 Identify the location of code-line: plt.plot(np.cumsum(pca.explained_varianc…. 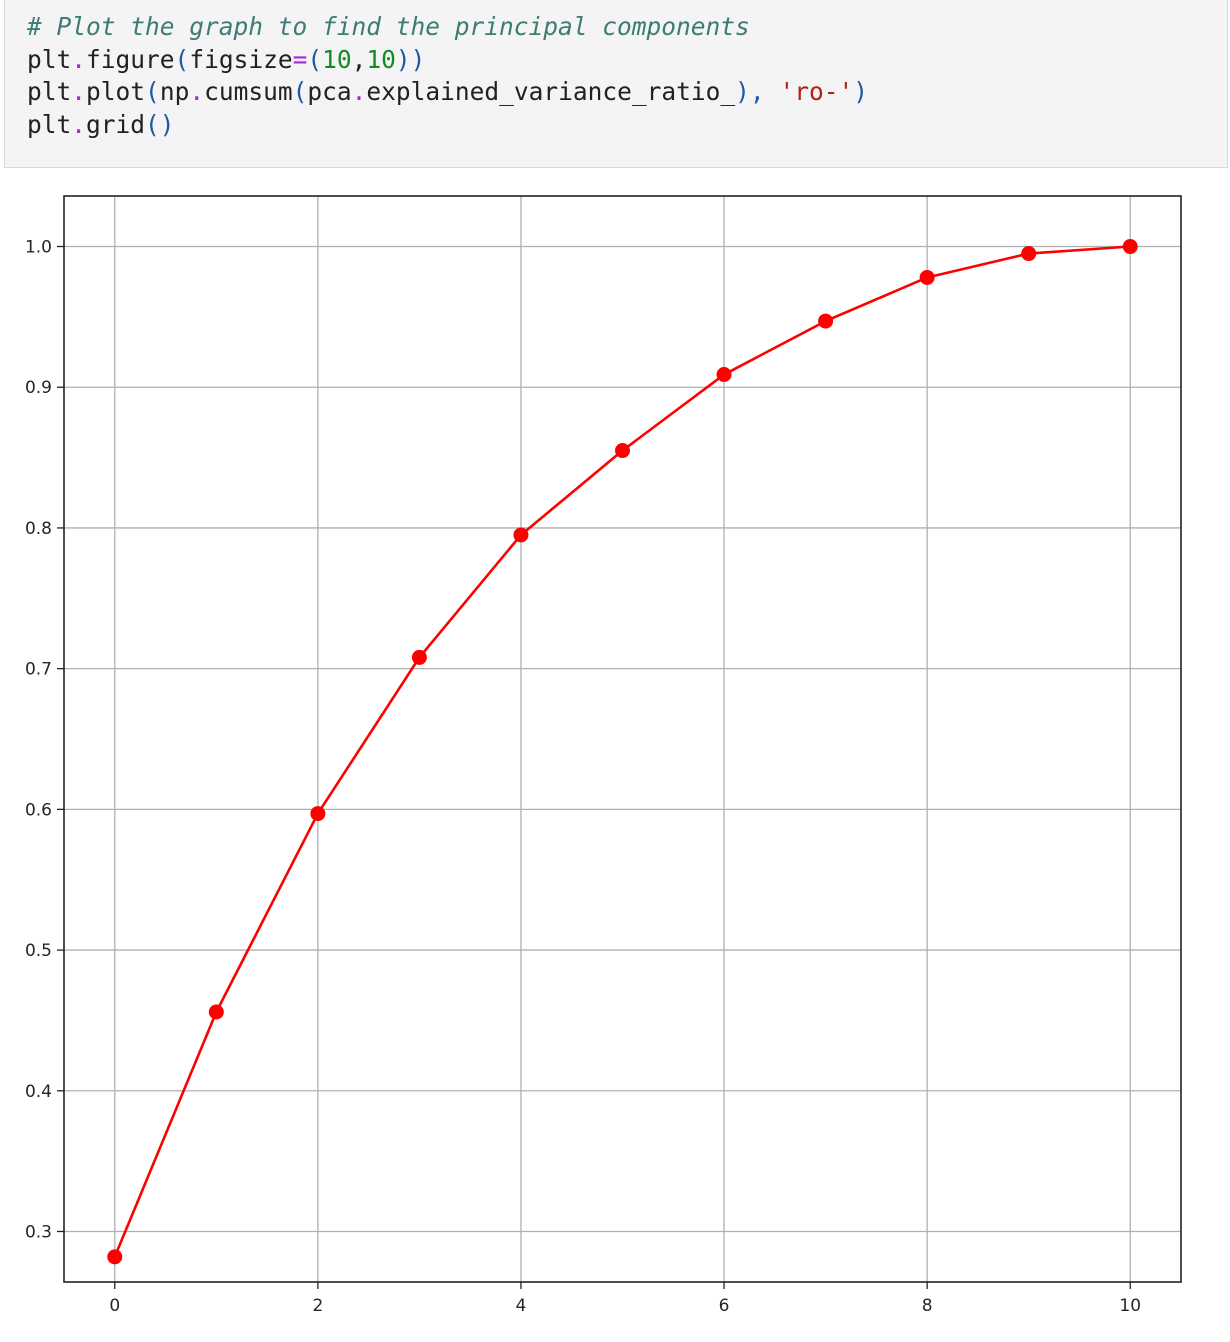
(627, 92).